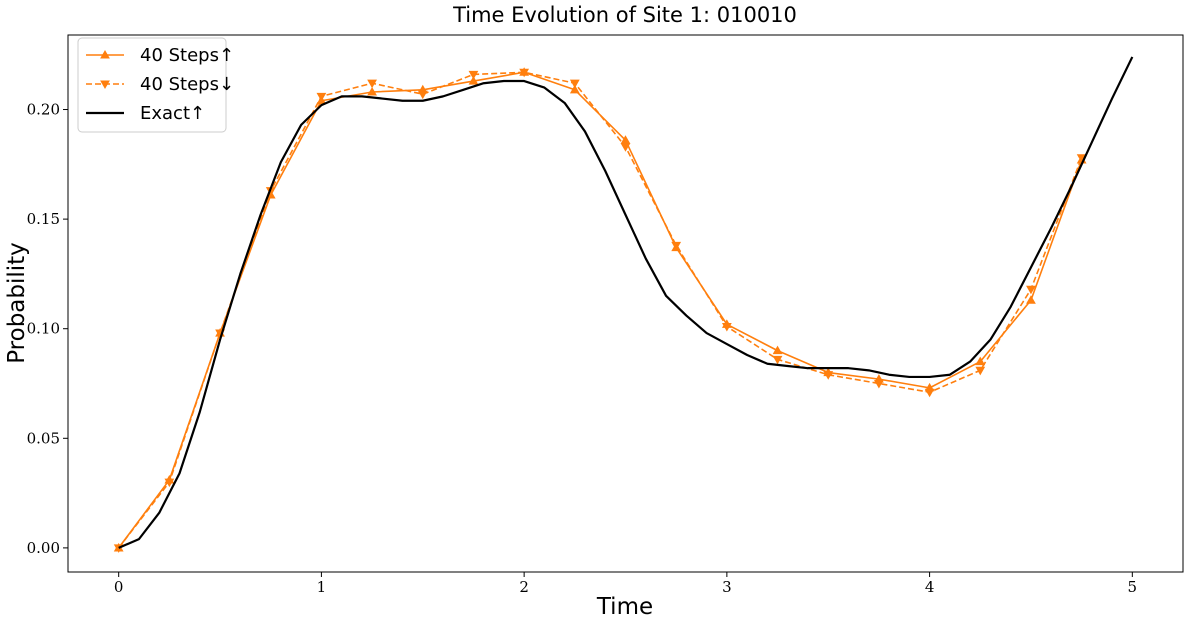 The image size is (1190, 625). What do you see at coordinates (187, 84) in the screenshot?
I see `legend-label: 40 Steps↓` at bounding box center [187, 84].